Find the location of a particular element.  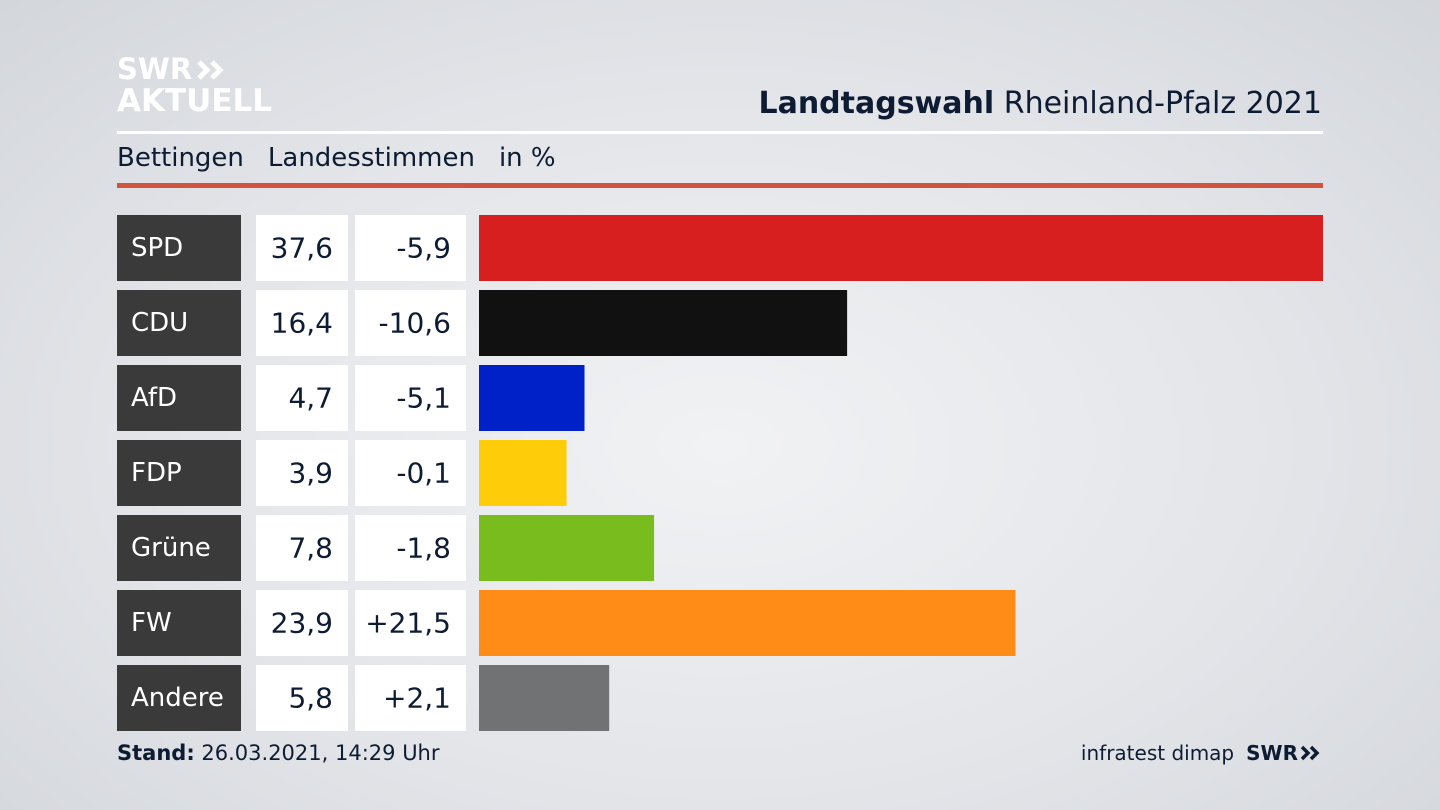

subheader-divider is located at coordinates (720, 185).